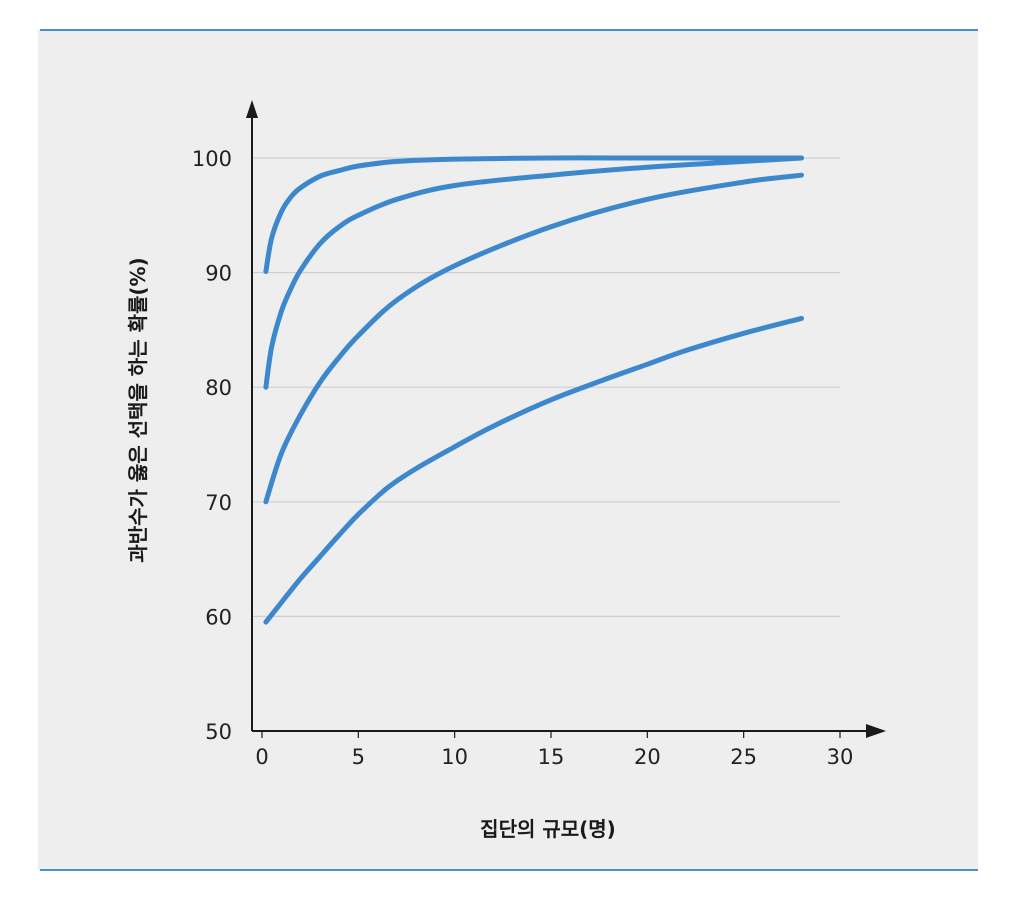 This screenshot has width=1024, height=924. What do you see at coordinates (261, 757) in the screenshot?
I see `x-tick-label: 0` at bounding box center [261, 757].